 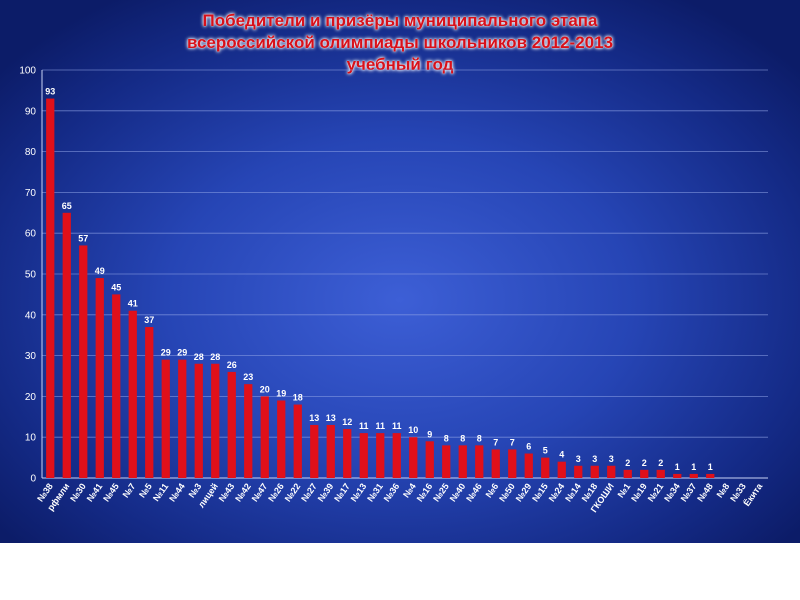 I want to click on y-tick-label: 100, so click(x=27, y=71).